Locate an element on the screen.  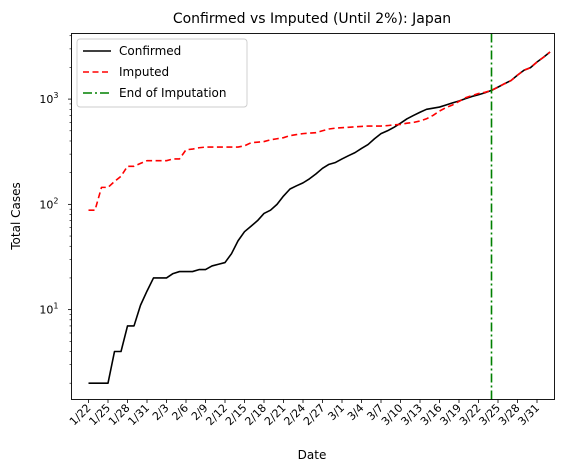
x-tick-label: 1/31 is located at coordinates (138, 414).